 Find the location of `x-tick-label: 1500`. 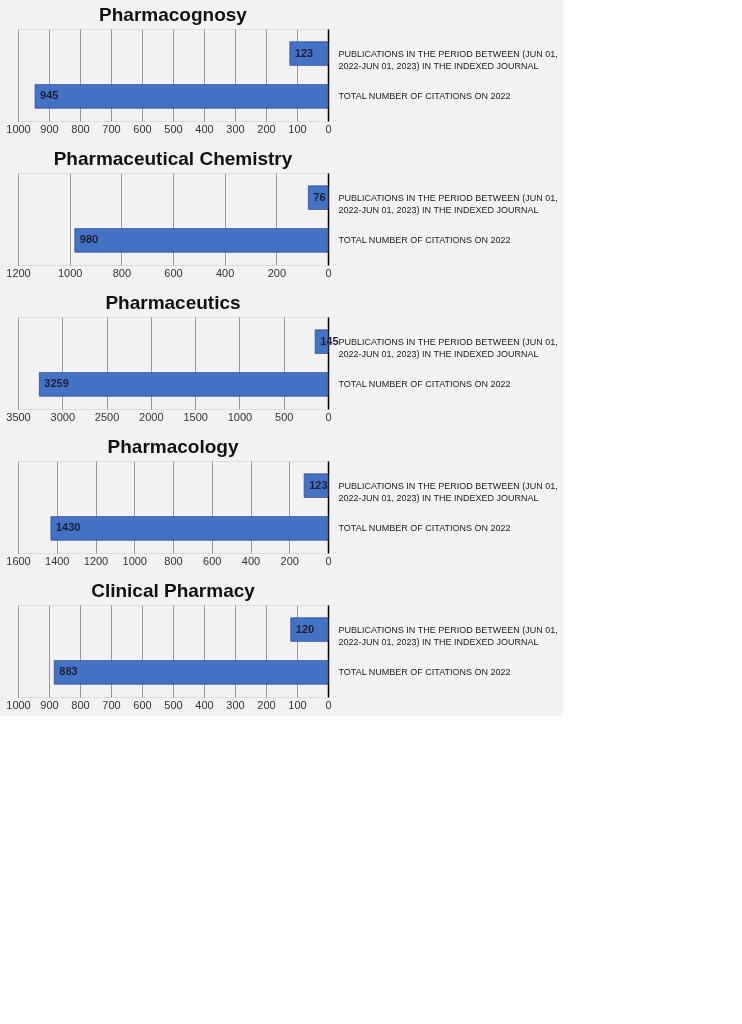

x-tick-label: 1500 is located at coordinates (195, 416).